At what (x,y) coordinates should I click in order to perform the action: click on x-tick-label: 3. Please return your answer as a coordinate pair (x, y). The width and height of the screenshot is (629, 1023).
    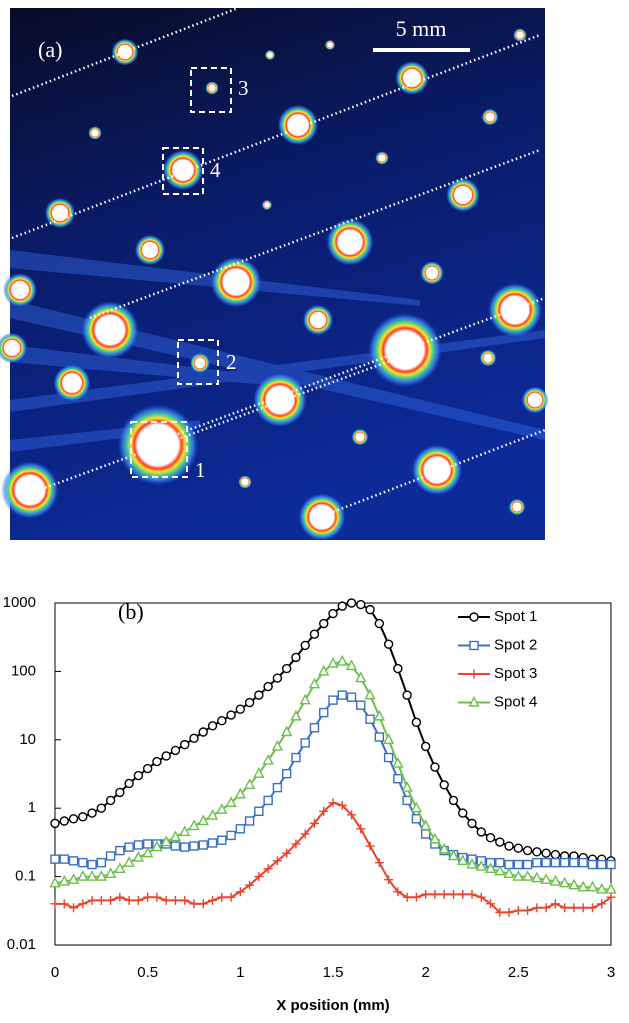
    Looking at the image, I should click on (611, 972).